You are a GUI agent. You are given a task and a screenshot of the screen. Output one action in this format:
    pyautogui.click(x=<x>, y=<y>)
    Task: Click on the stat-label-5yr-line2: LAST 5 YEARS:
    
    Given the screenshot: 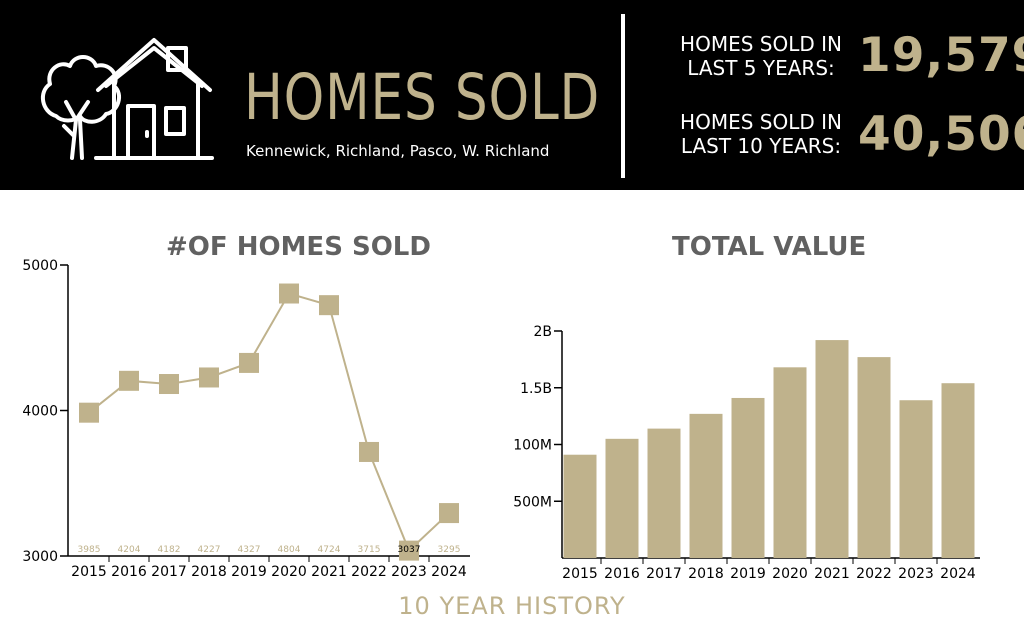 What is the action you would take?
    pyautogui.click(x=761, y=68)
    